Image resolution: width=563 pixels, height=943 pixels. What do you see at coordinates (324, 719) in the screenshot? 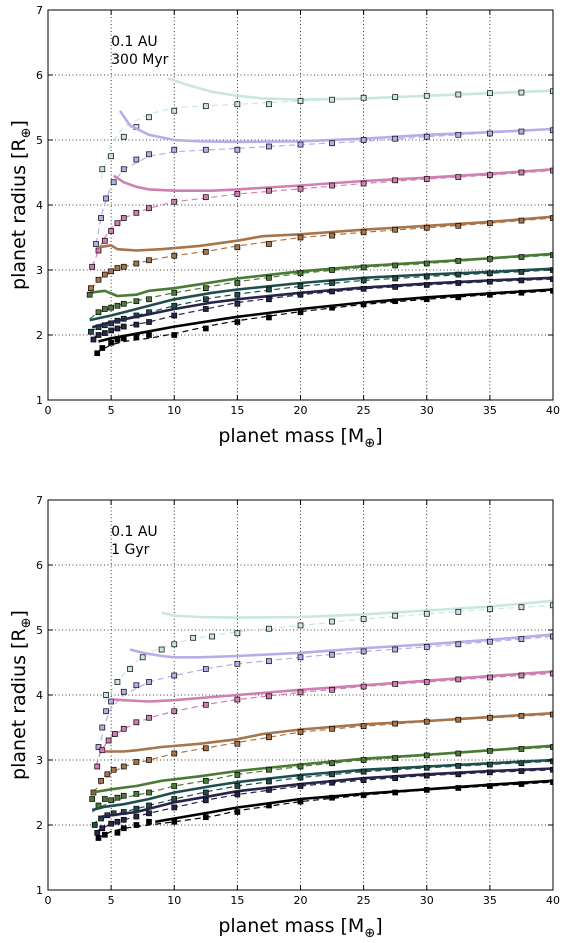
I see `series-3-dashed-line` at bounding box center [324, 719].